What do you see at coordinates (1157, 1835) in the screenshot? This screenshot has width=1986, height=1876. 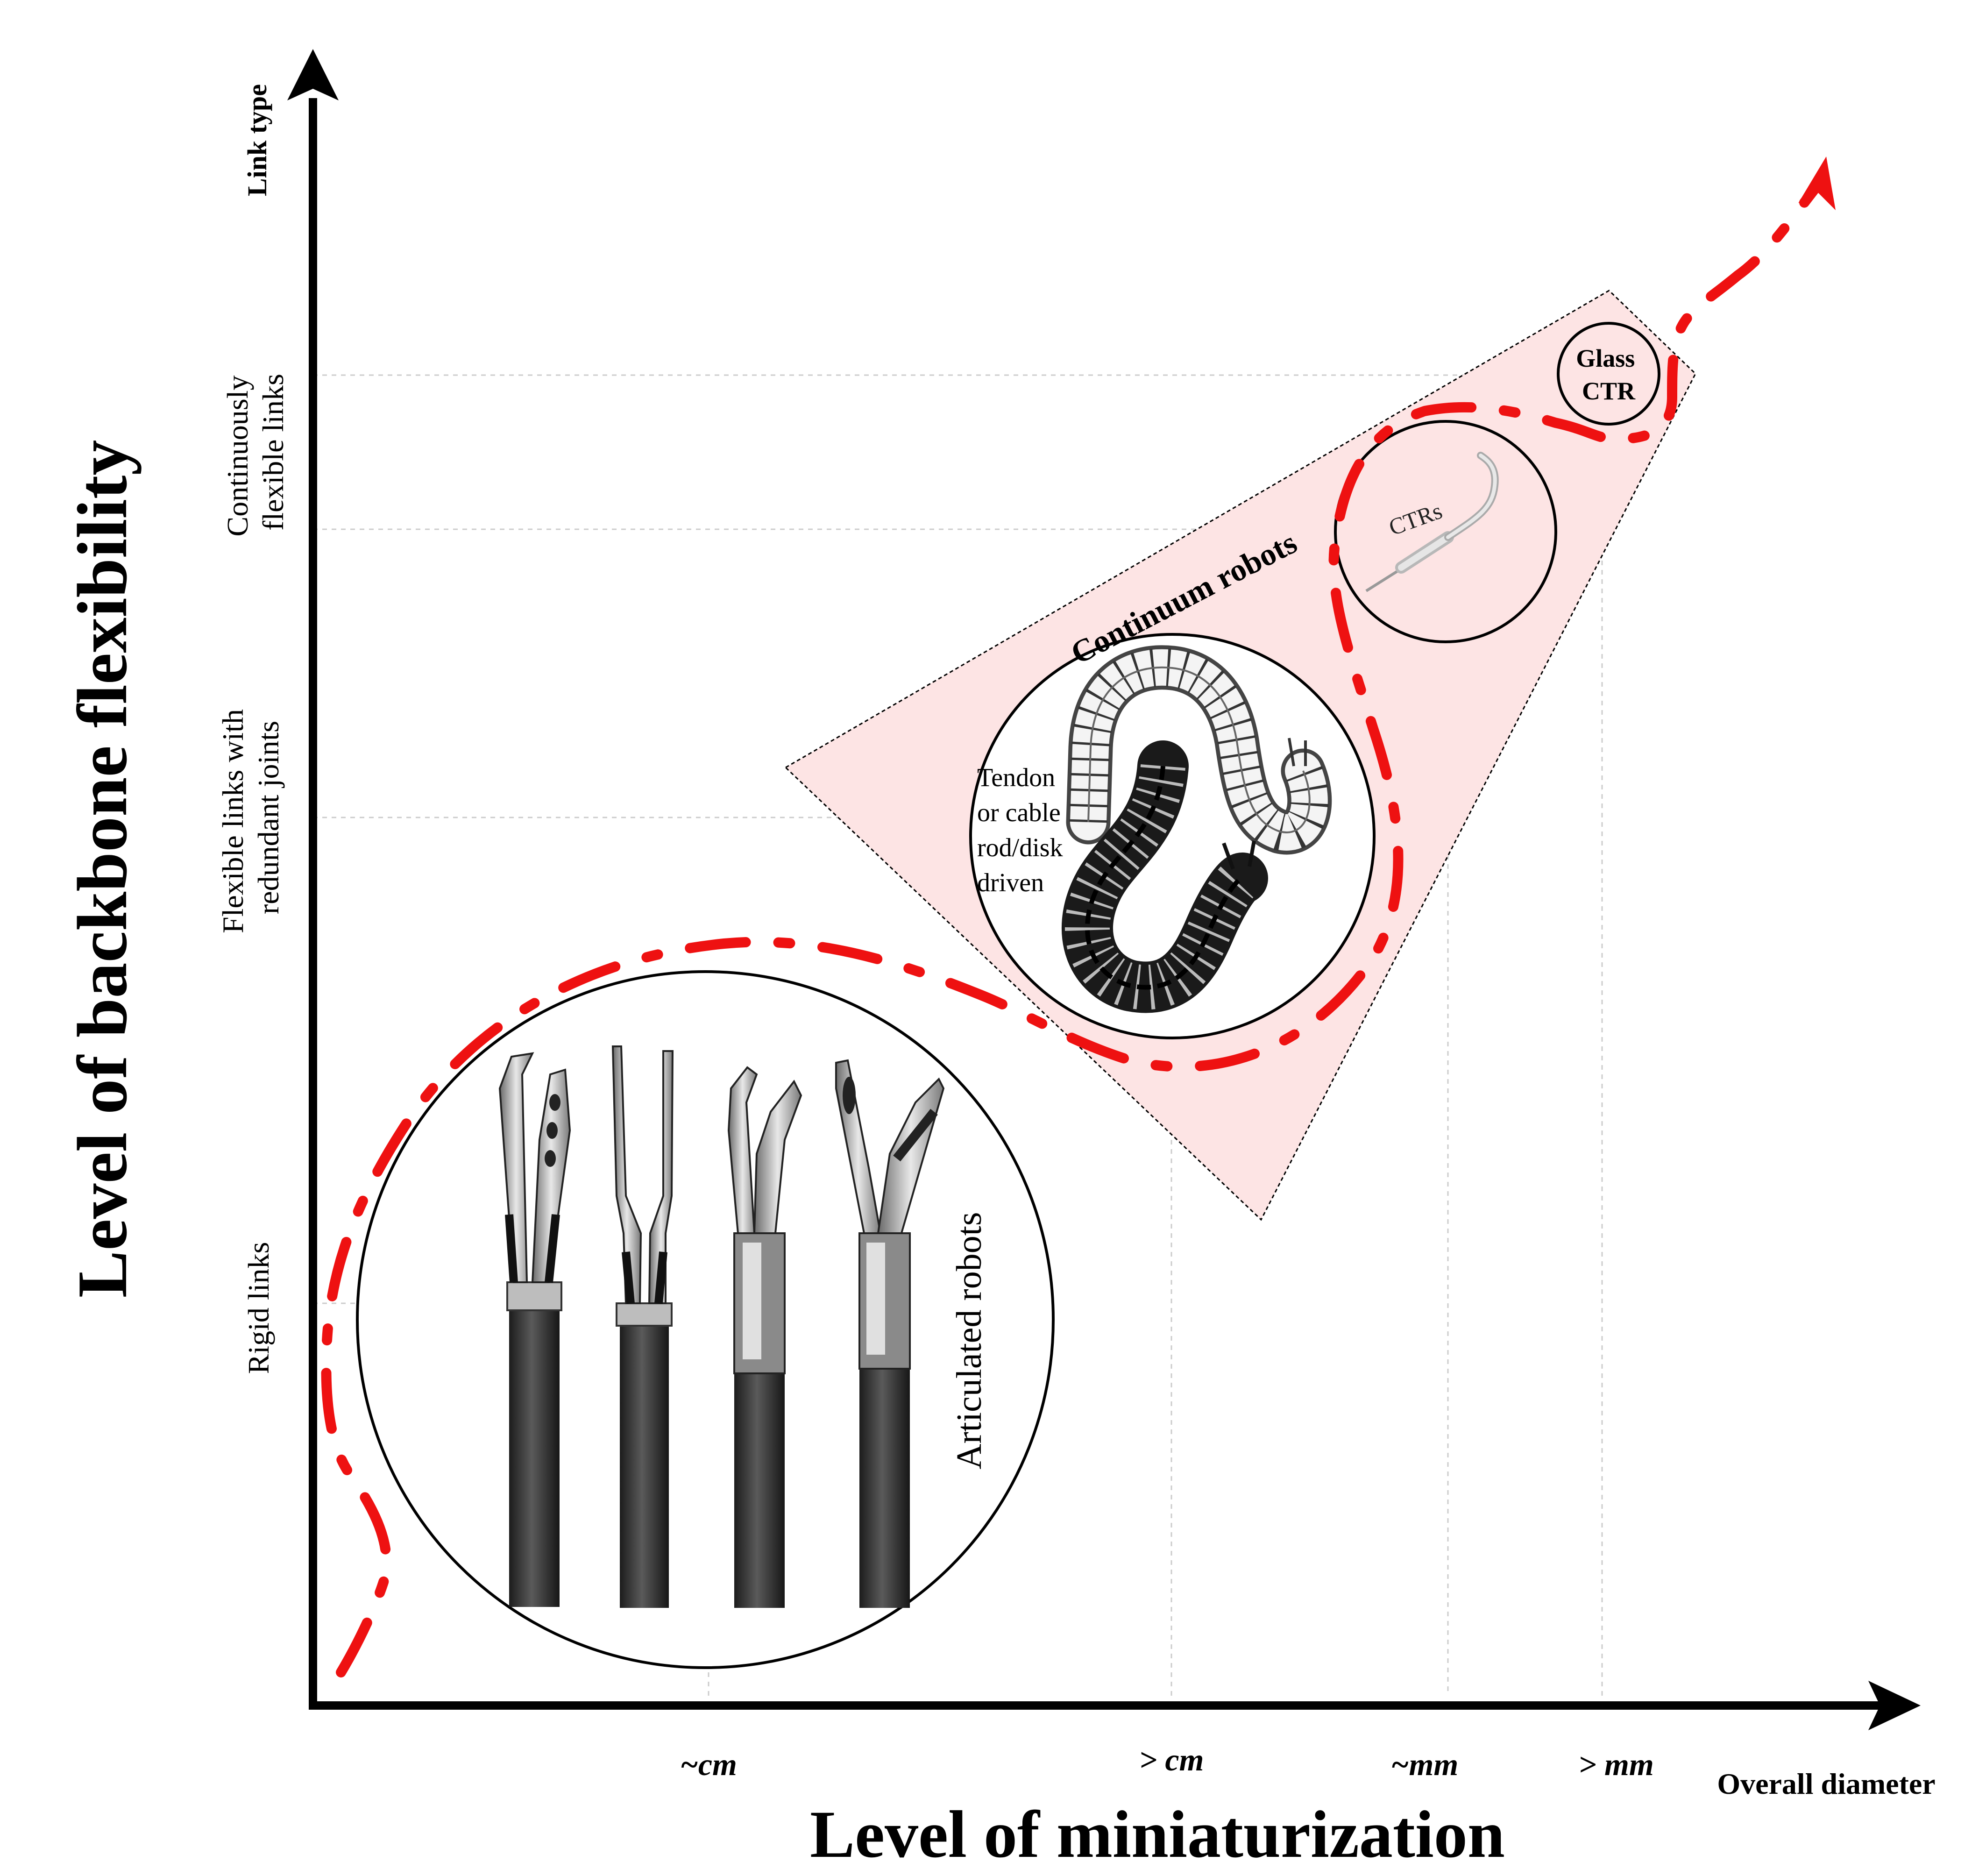 I see `x-axis-title: Level of miniaturization` at bounding box center [1157, 1835].